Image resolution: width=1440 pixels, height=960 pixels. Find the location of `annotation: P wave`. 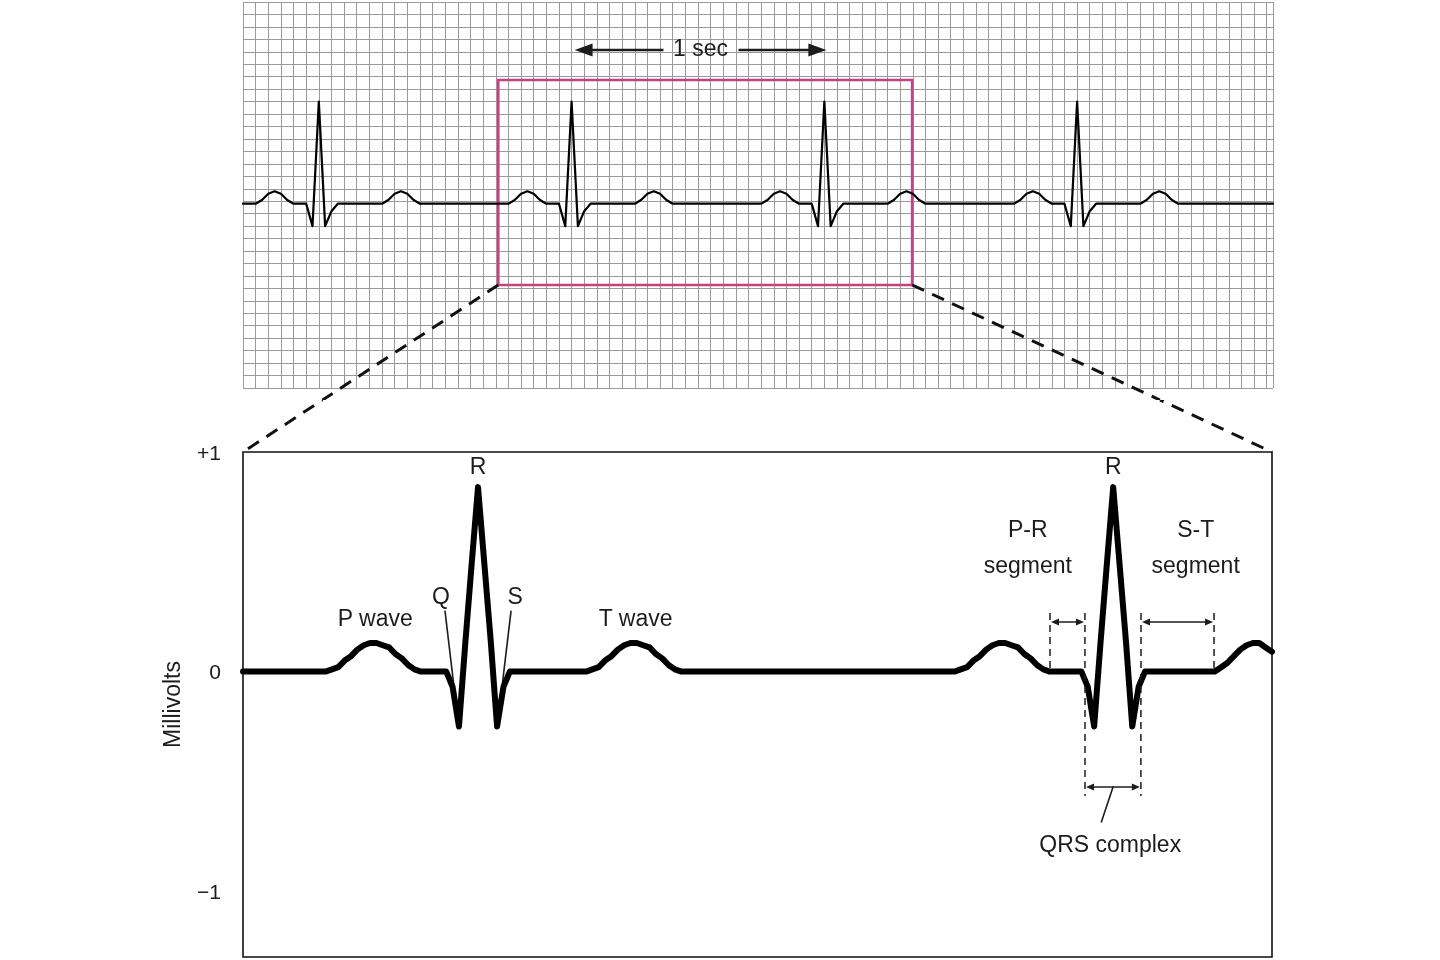

annotation: P wave is located at coordinates (375, 618).